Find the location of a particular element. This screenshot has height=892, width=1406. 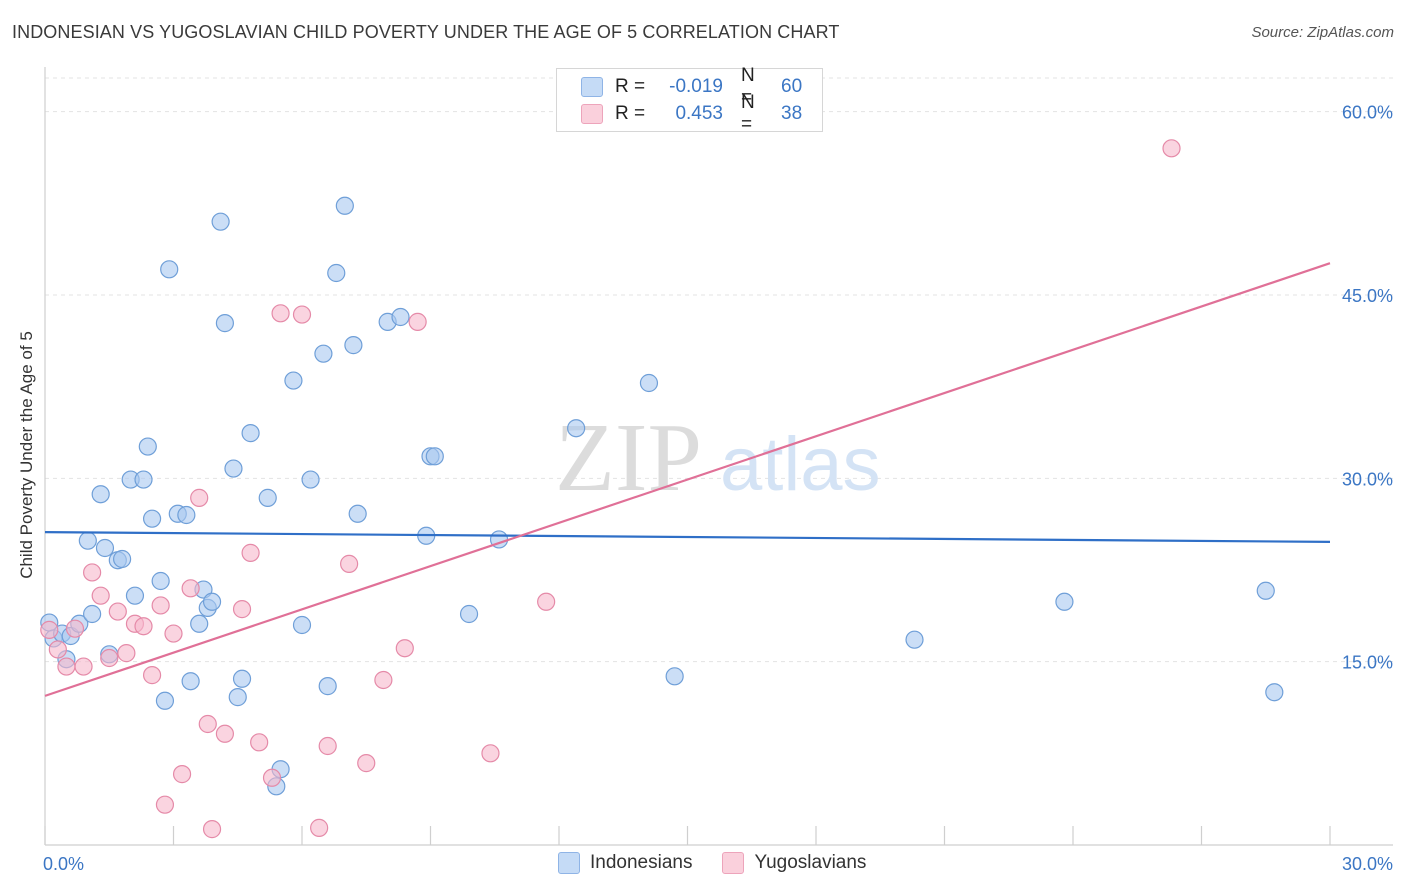

n-value-yugoslavians: 38 is located at coordinates (792, 113).